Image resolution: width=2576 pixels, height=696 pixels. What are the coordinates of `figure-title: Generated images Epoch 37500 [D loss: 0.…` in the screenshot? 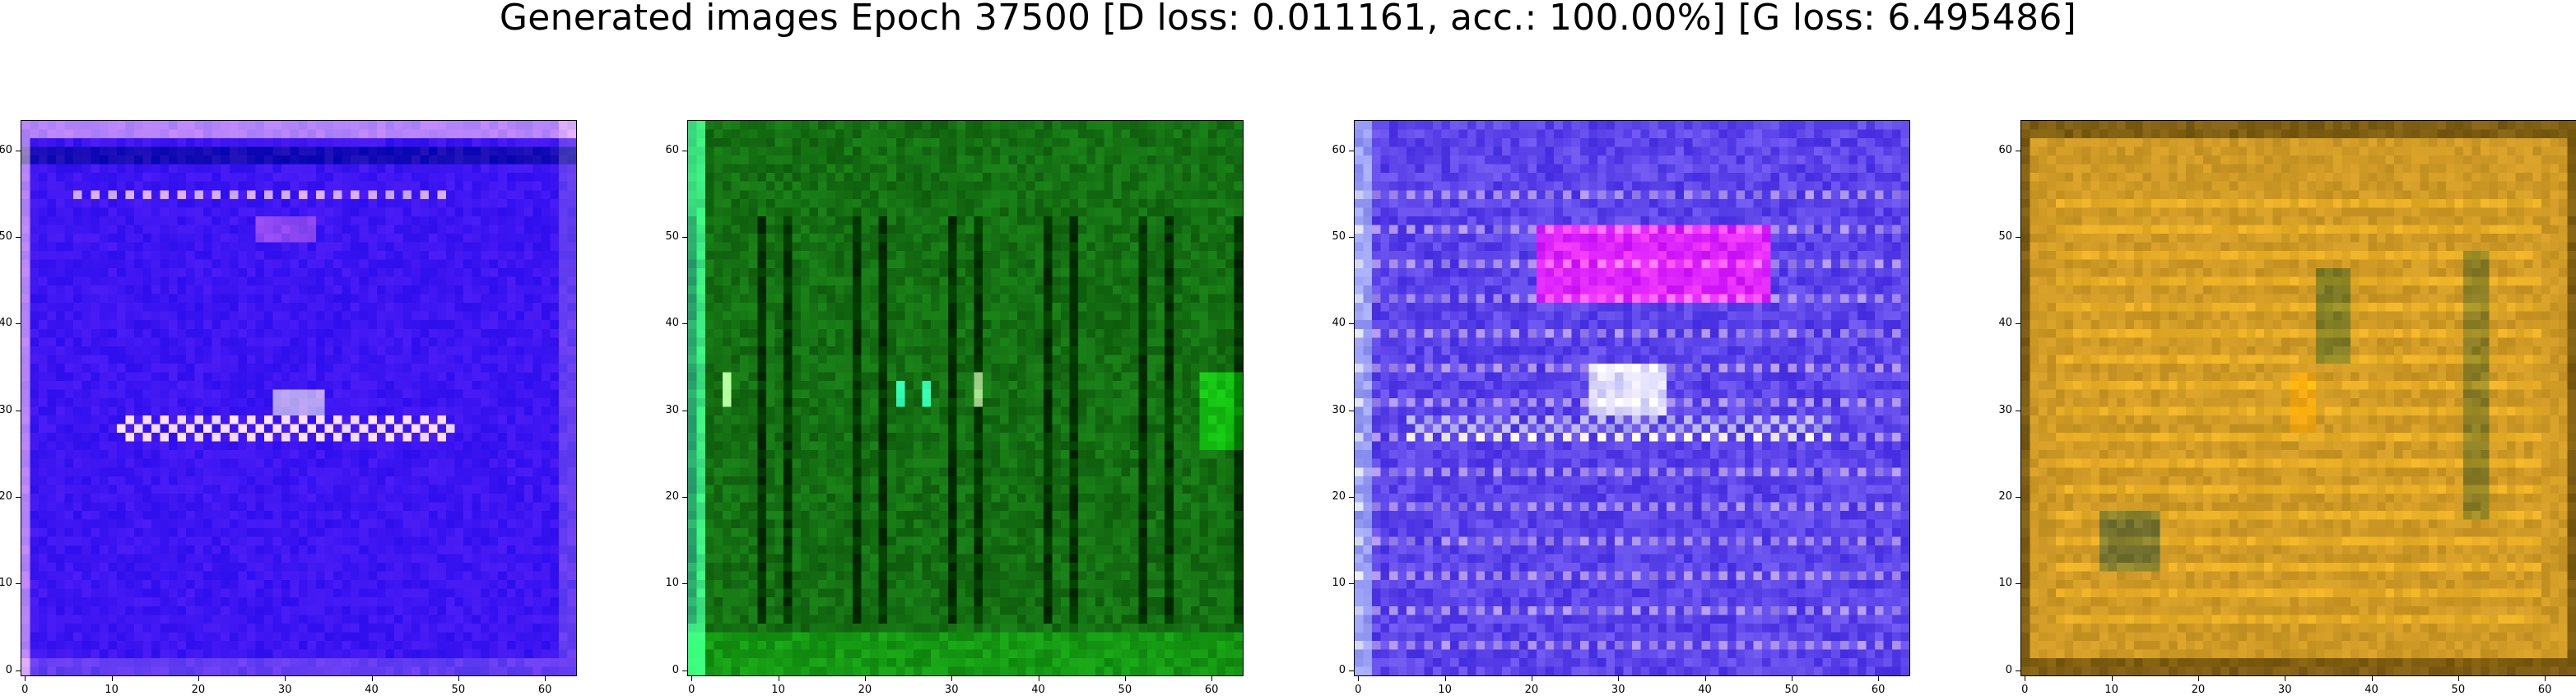 It's located at (1288, 19).